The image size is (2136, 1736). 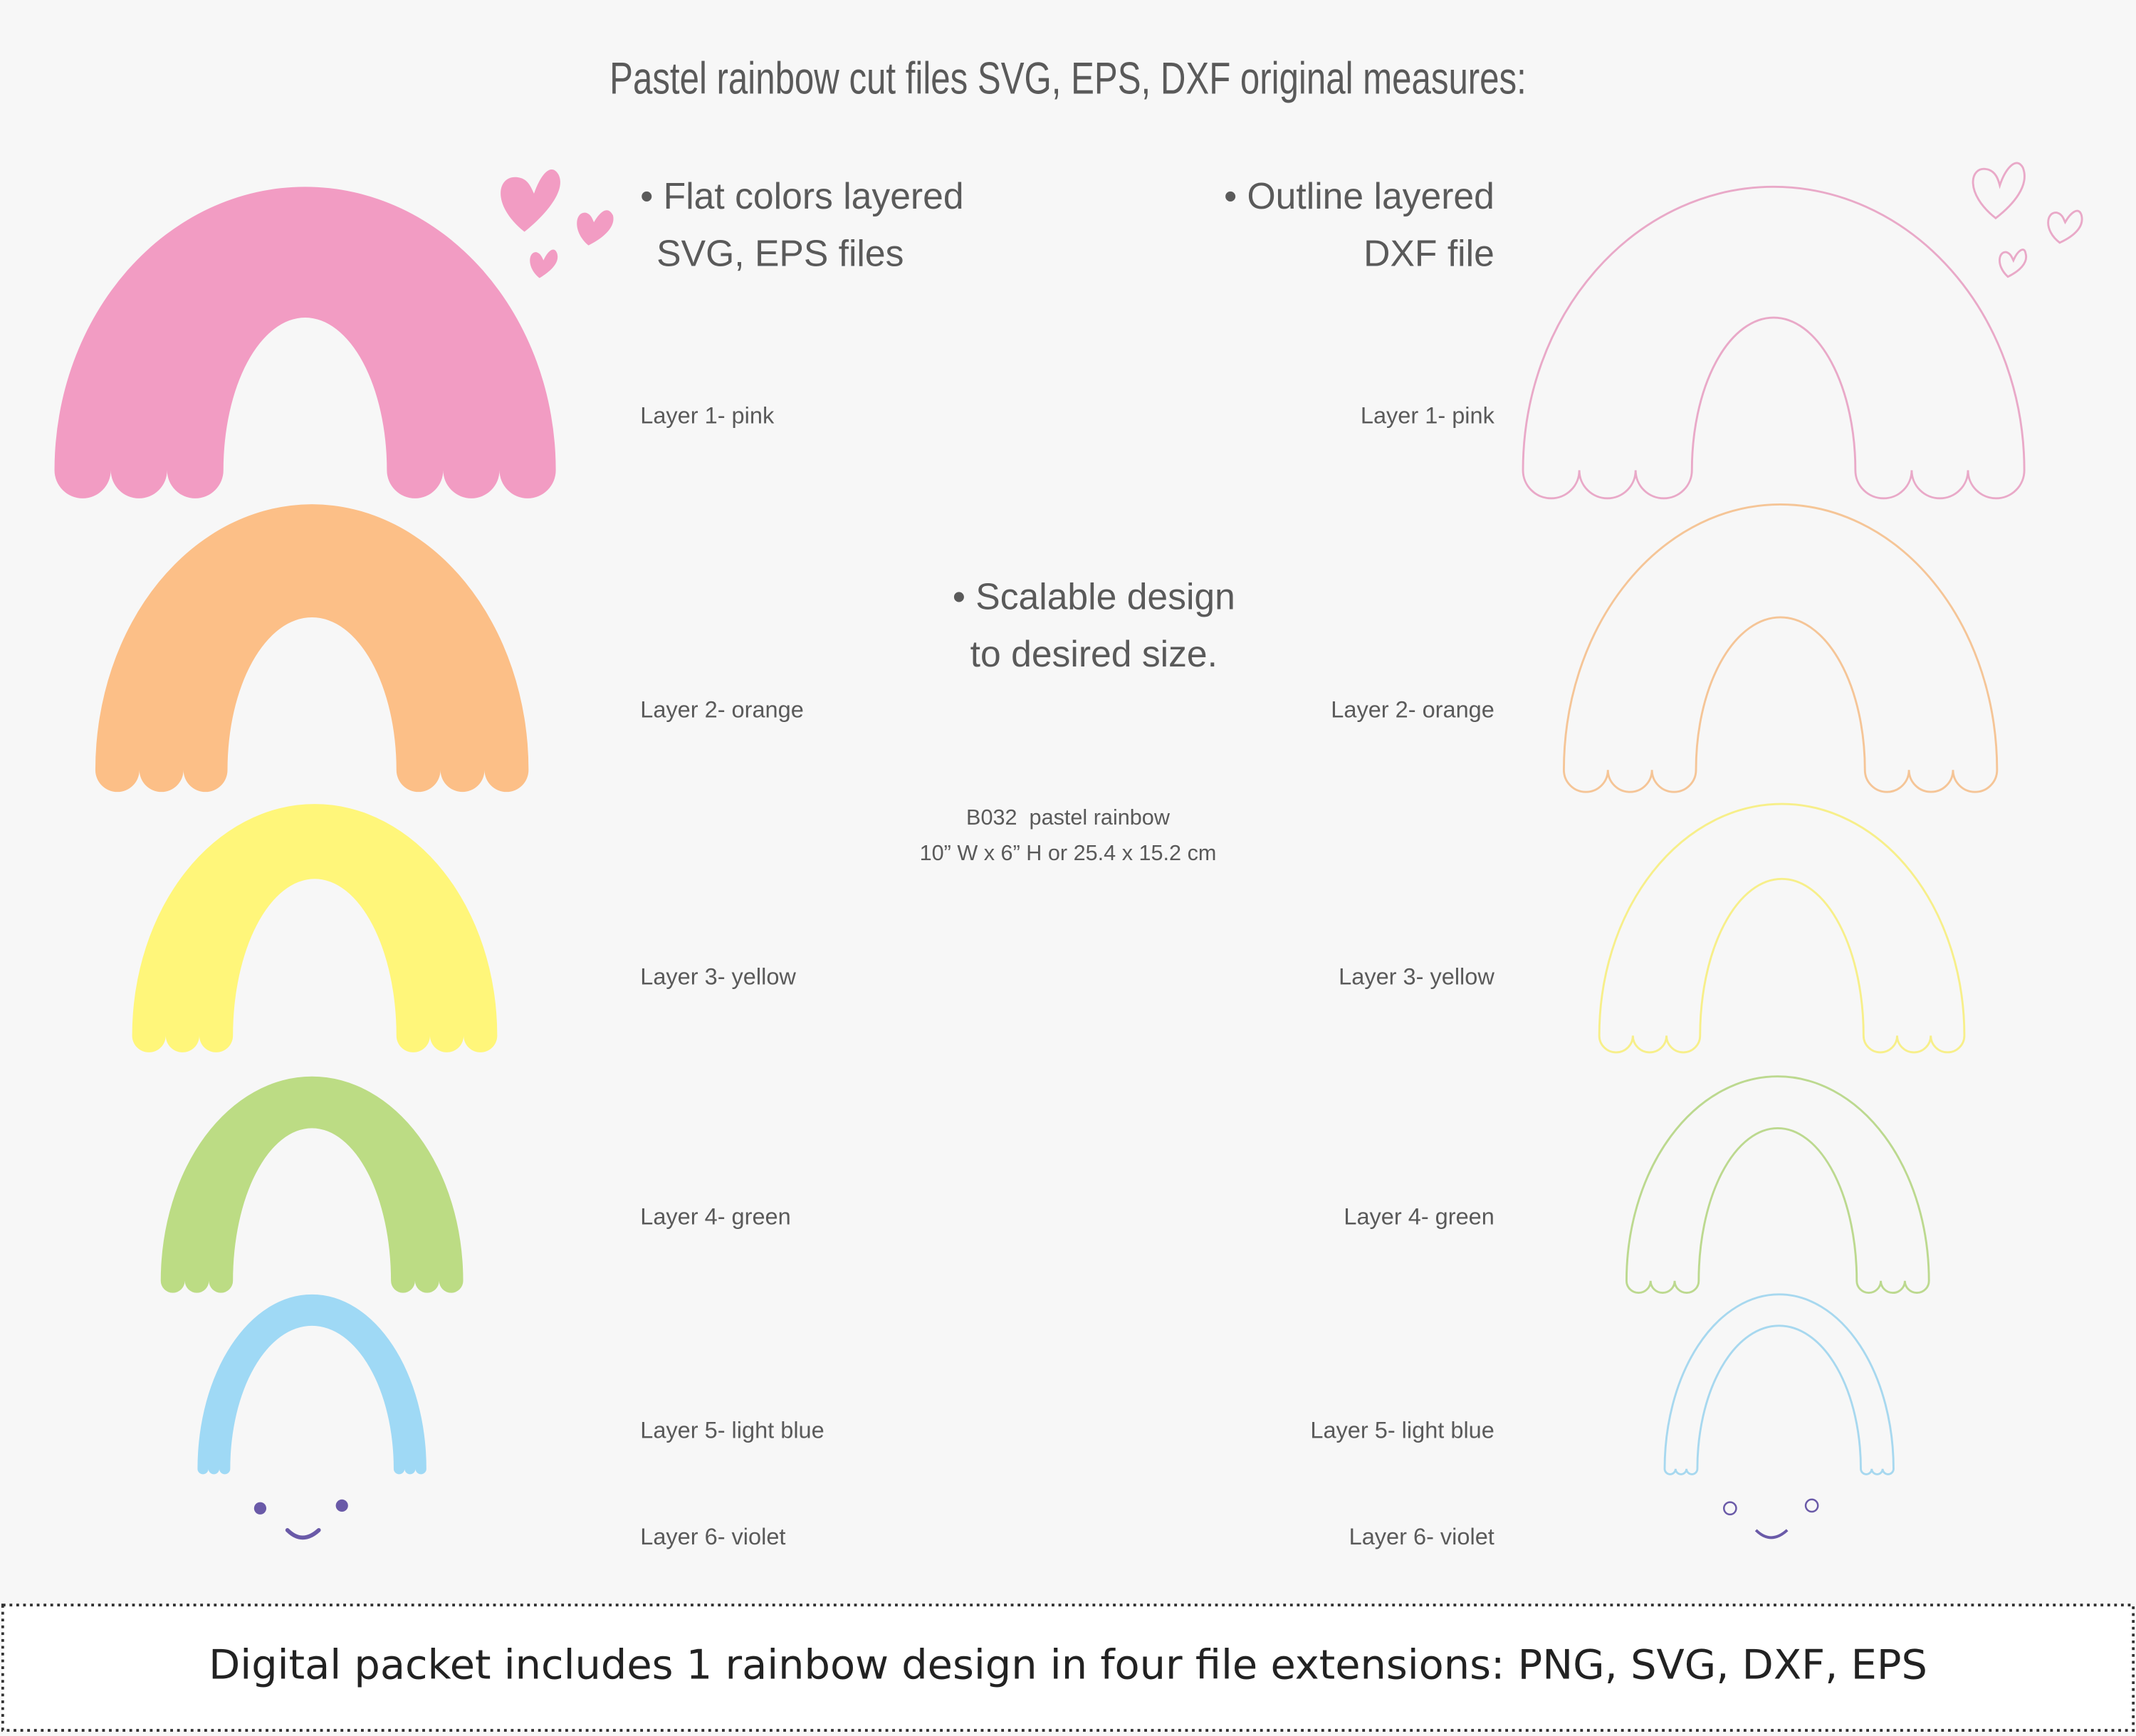 I want to click on footer-box, so click(x=1068, y=1668).